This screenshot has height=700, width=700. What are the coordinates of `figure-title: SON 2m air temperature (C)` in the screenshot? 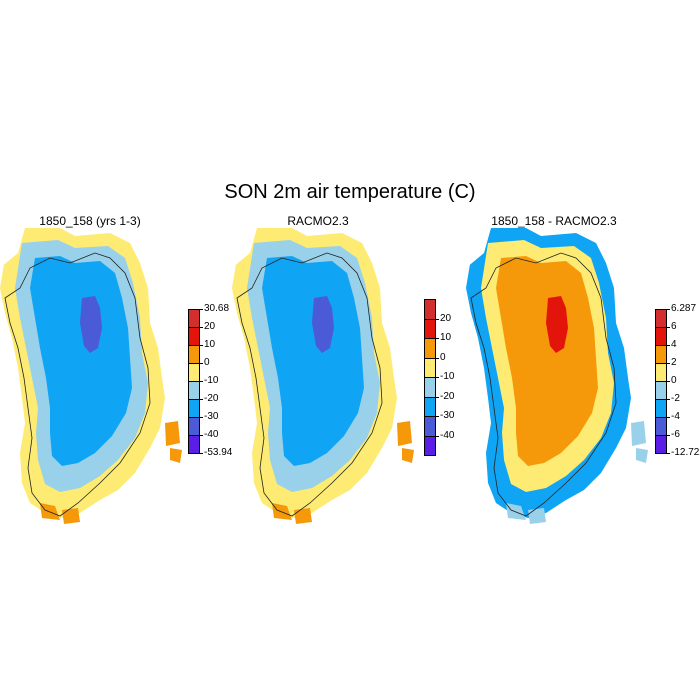 It's located at (350, 192).